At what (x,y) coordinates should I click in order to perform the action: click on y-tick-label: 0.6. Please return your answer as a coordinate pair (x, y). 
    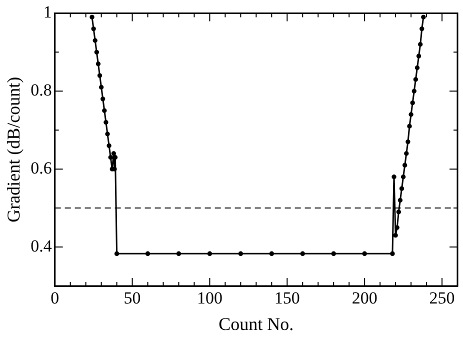
    Looking at the image, I should click on (41, 168).